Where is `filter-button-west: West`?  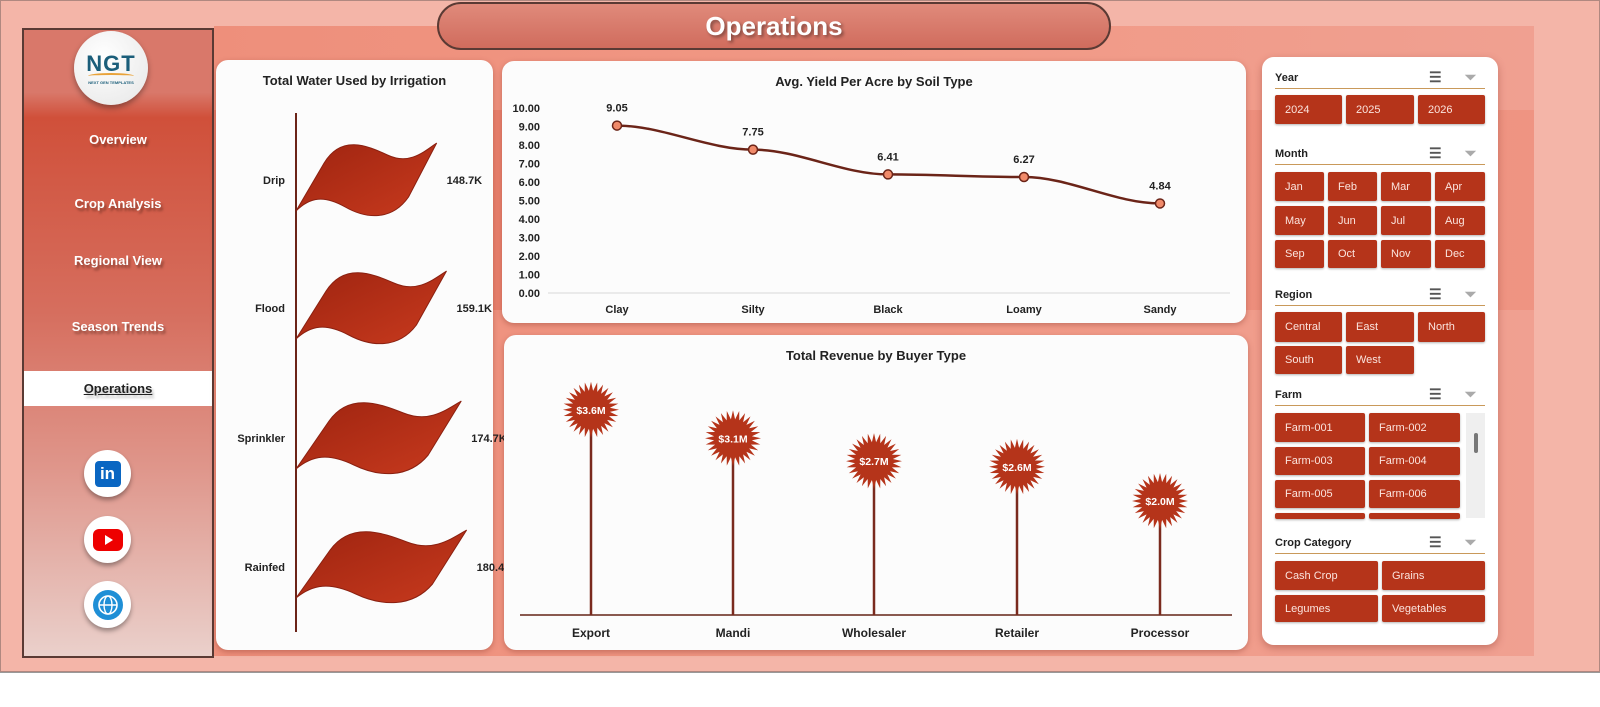 filter-button-west: West is located at coordinates (1380, 360).